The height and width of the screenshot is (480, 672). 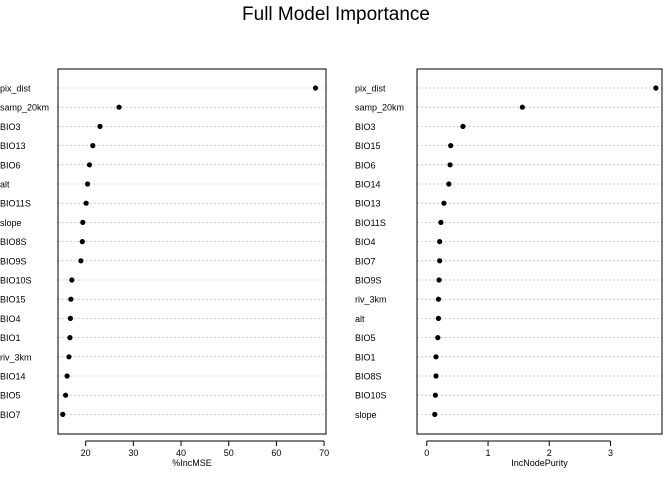 What do you see at coordinates (336, 14) in the screenshot?
I see `chart-title: Full Model Importance` at bounding box center [336, 14].